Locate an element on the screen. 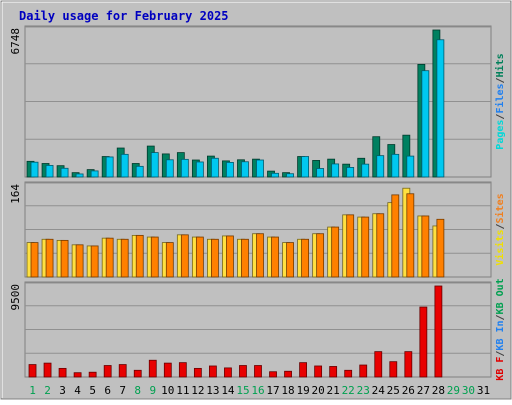 The image size is (512, 405). legend-entry: KB Out is located at coordinates (500, 296).